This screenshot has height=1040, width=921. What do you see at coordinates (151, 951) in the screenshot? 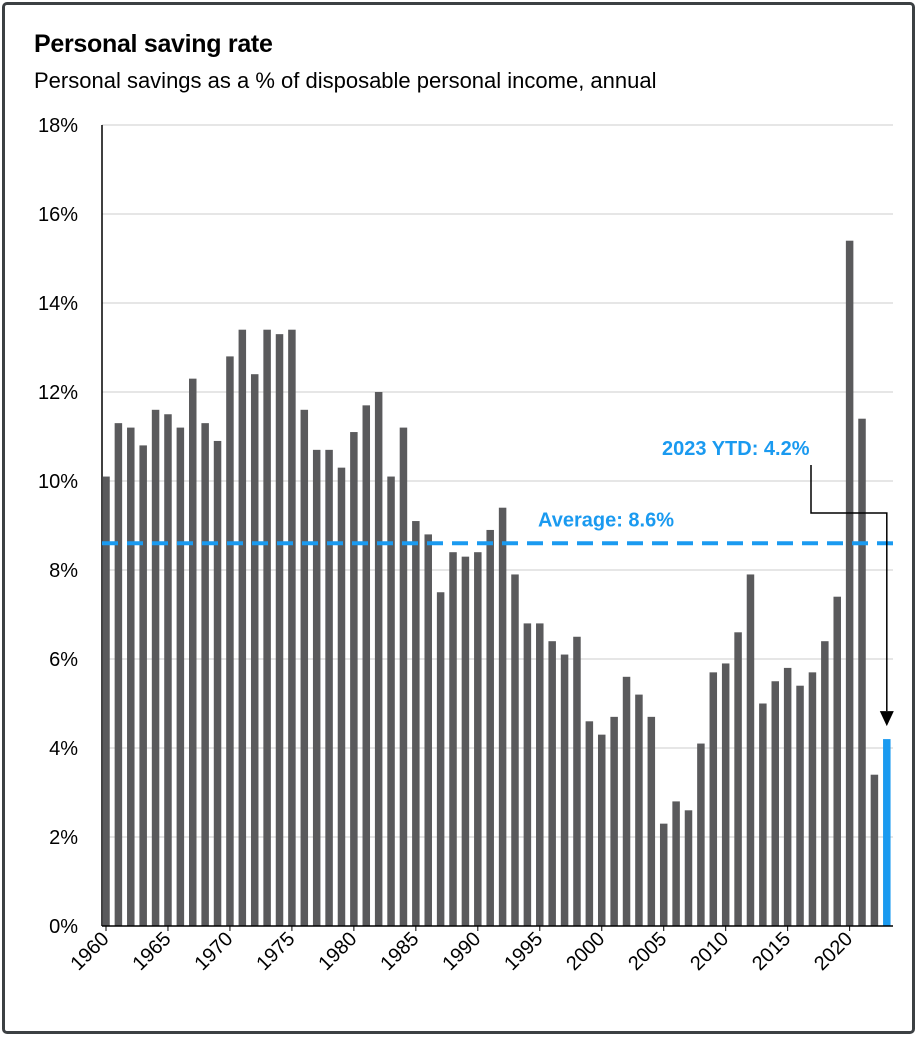
I see `x-tick-label: 1965` at bounding box center [151, 951].